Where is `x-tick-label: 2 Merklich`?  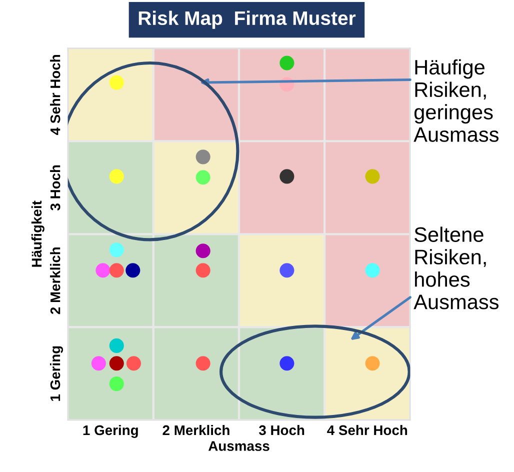
x-tick-label: 2 Merklich is located at coordinates (196, 430).